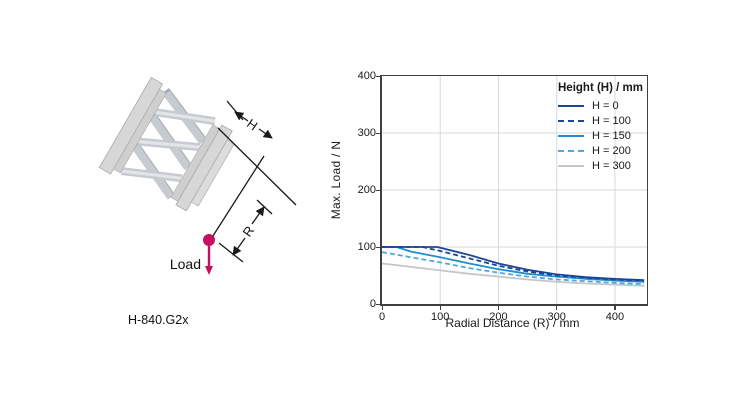 The height and width of the screenshot is (406, 750). What do you see at coordinates (366, 190) in the screenshot?
I see `y-tick-label: 200` at bounding box center [366, 190].